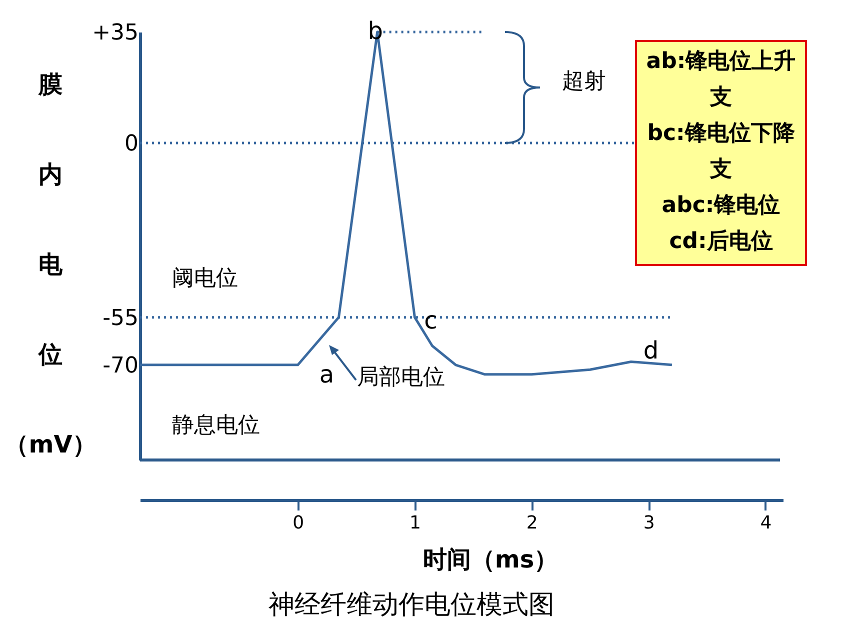  I want to click on annotation: 静息电位, so click(216, 425).